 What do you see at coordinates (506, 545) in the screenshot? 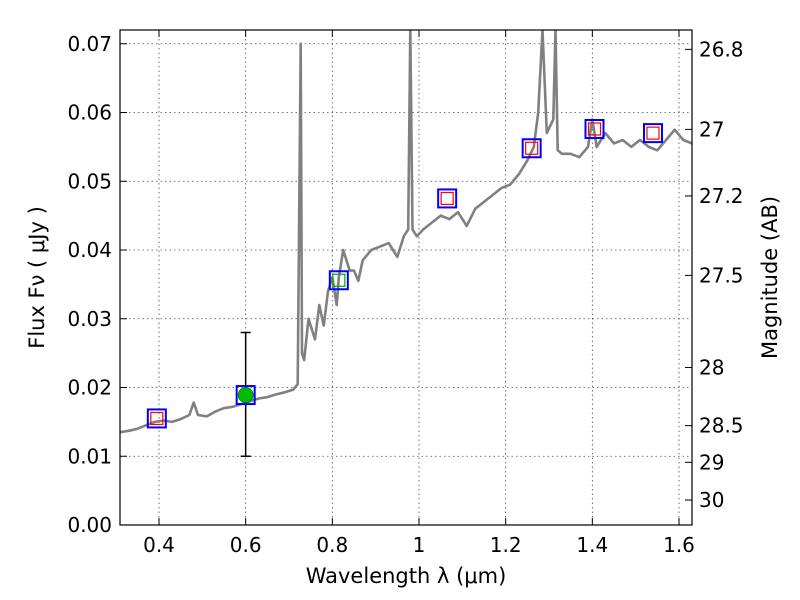
I see `x-tick-label: 1.2` at bounding box center [506, 545].